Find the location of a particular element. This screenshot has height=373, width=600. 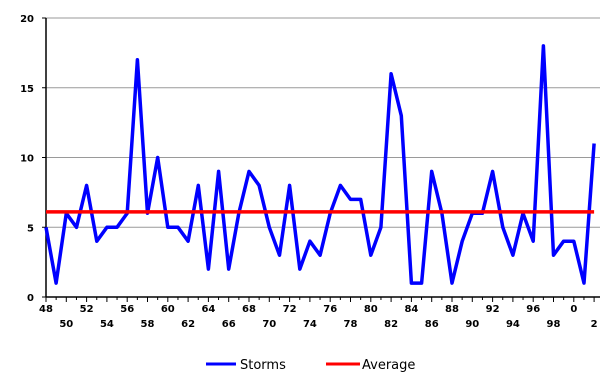

x-tick-label-48: 48 is located at coordinates (46, 309).